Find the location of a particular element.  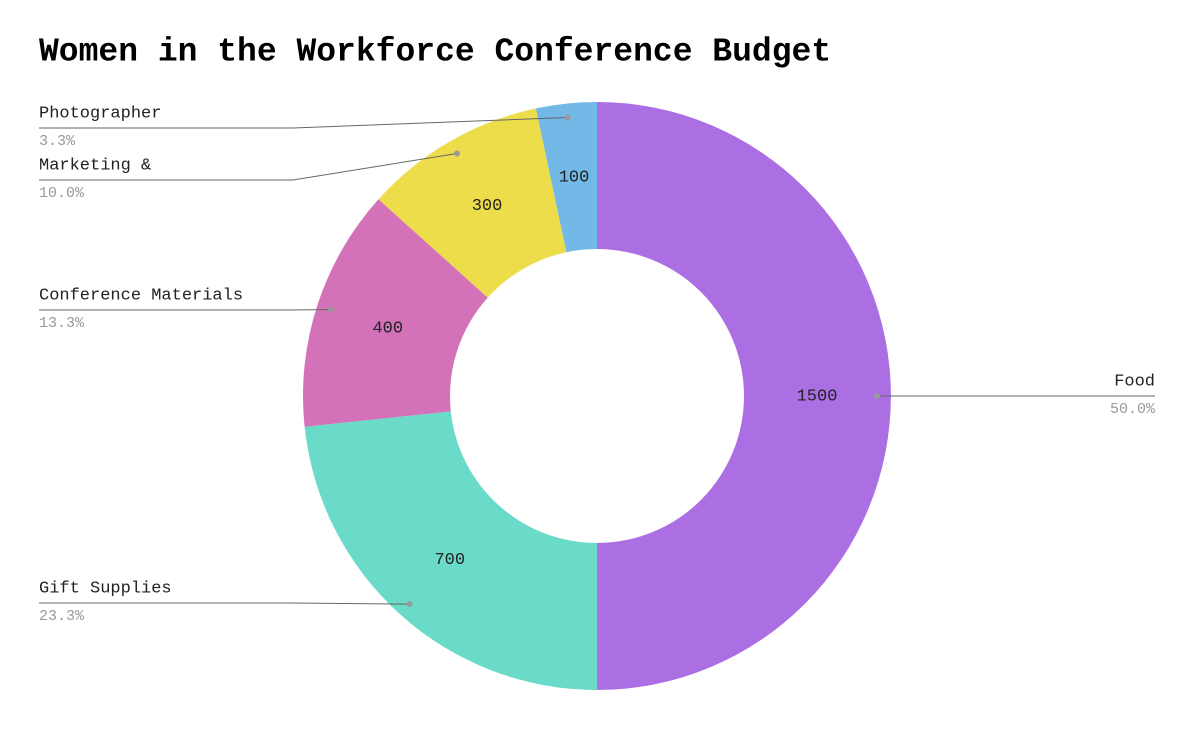

data-label: 400 is located at coordinates (387, 329).